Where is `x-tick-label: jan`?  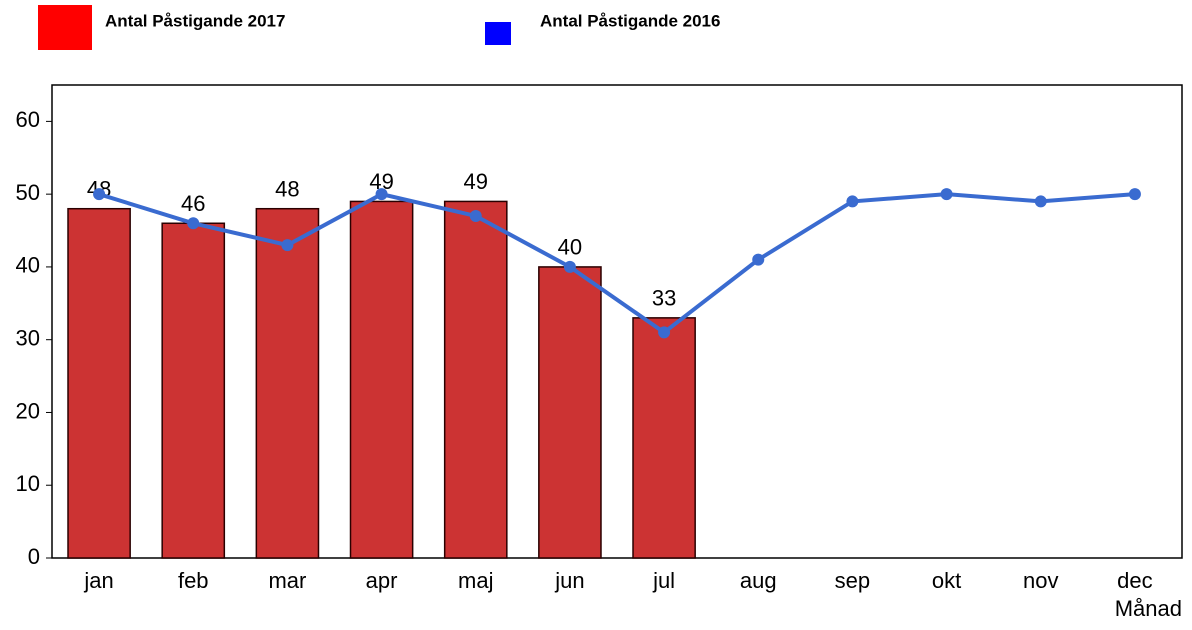 x-tick-label: jan is located at coordinates (98, 580).